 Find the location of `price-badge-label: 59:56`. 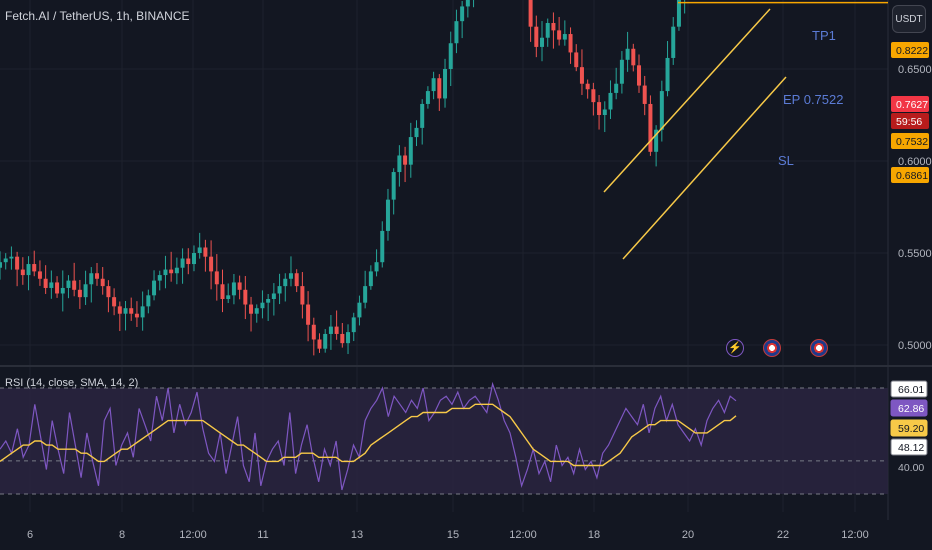

price-badge-label: 59:56 is located at coordinates (909, 122).